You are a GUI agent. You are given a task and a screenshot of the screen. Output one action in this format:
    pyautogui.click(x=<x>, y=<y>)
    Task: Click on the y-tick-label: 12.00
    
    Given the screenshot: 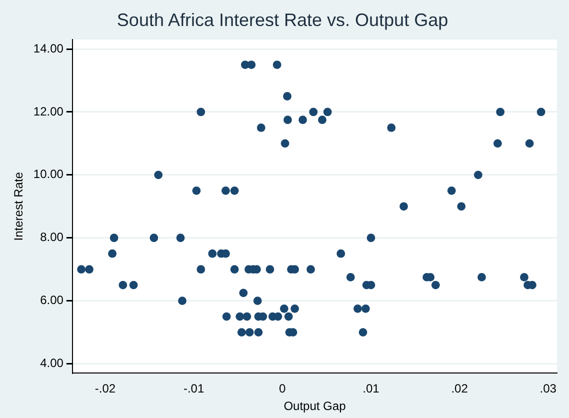 What is the action you would take?
    pyautogui.click(x=48, y=111)
    